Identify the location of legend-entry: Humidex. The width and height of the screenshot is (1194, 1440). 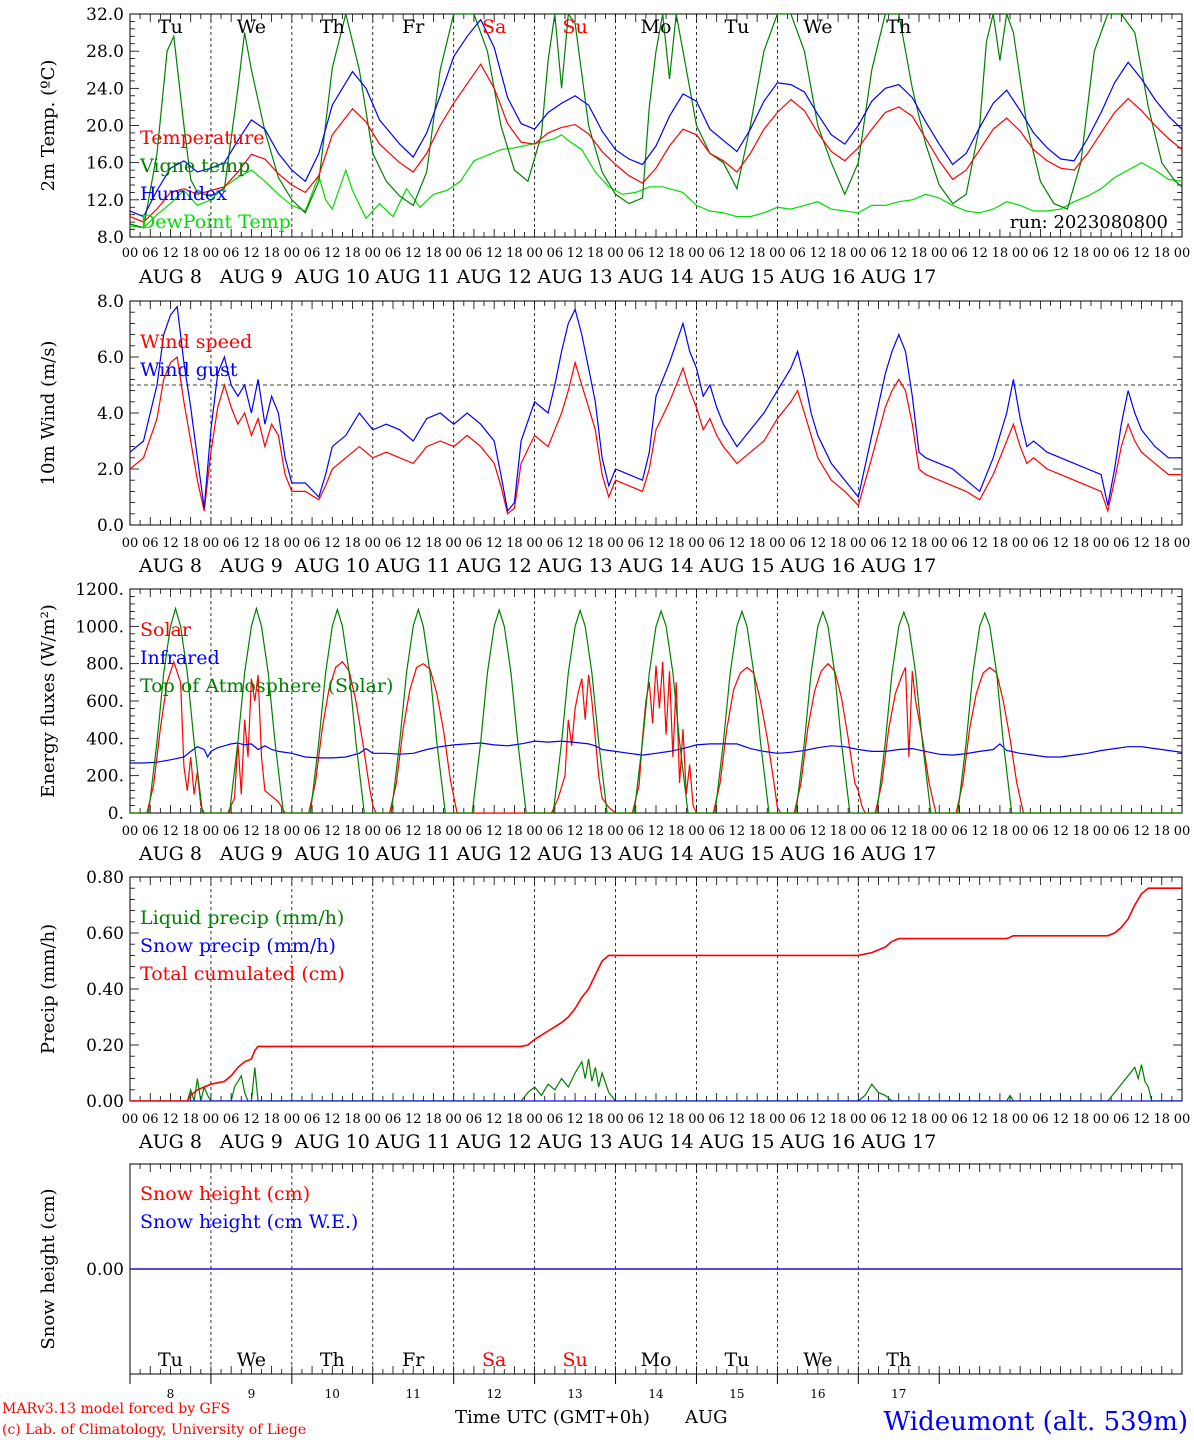
(183, 194).